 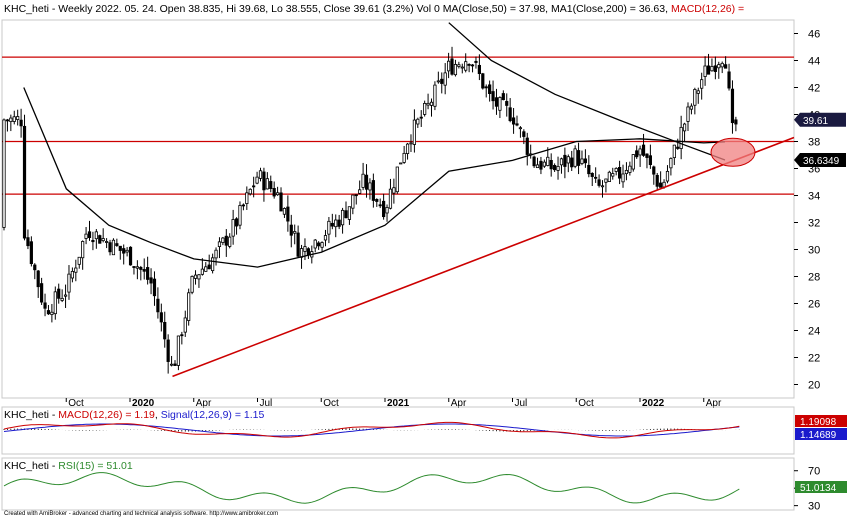 What do you see at coordinates (814, 507) in the screenshot?
I see `rsi-tick-label: 30` at bounding box center [814, 507].